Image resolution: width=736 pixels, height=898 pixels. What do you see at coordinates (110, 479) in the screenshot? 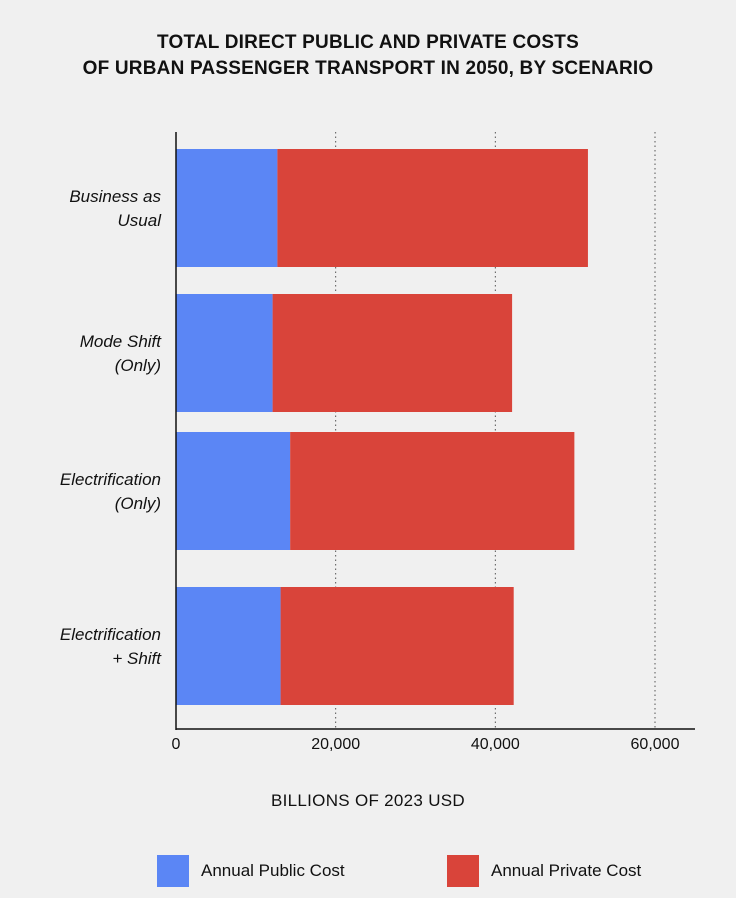
I see `category-label-2-0: Electrification` at bounding box center [110, 479].